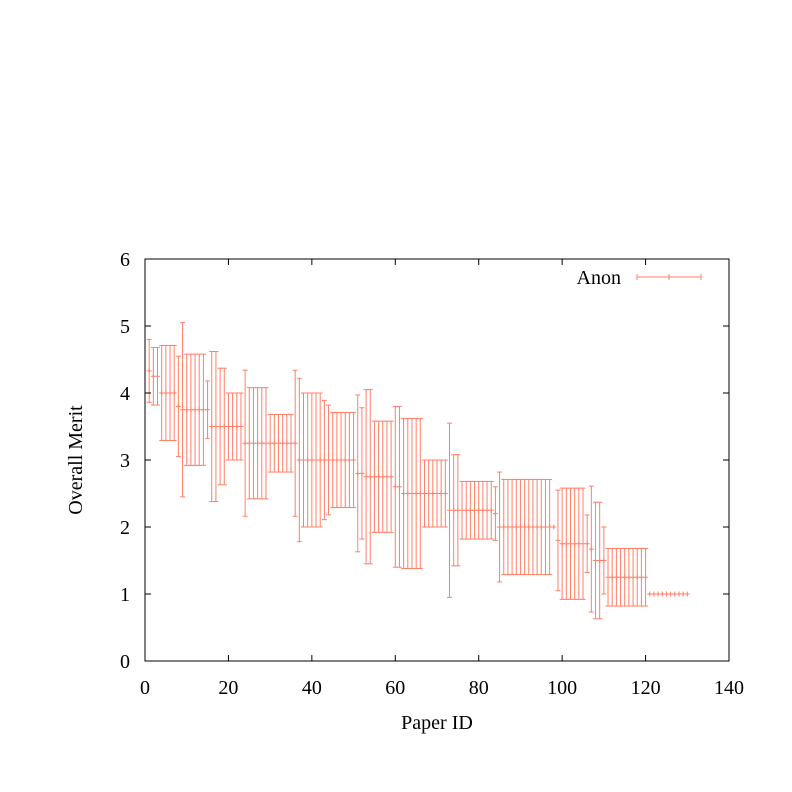 This screenshot has width=792, height=792. Describe the element at coordinates (669, 277) in the screenshot. I see `legend-sample` at that location.